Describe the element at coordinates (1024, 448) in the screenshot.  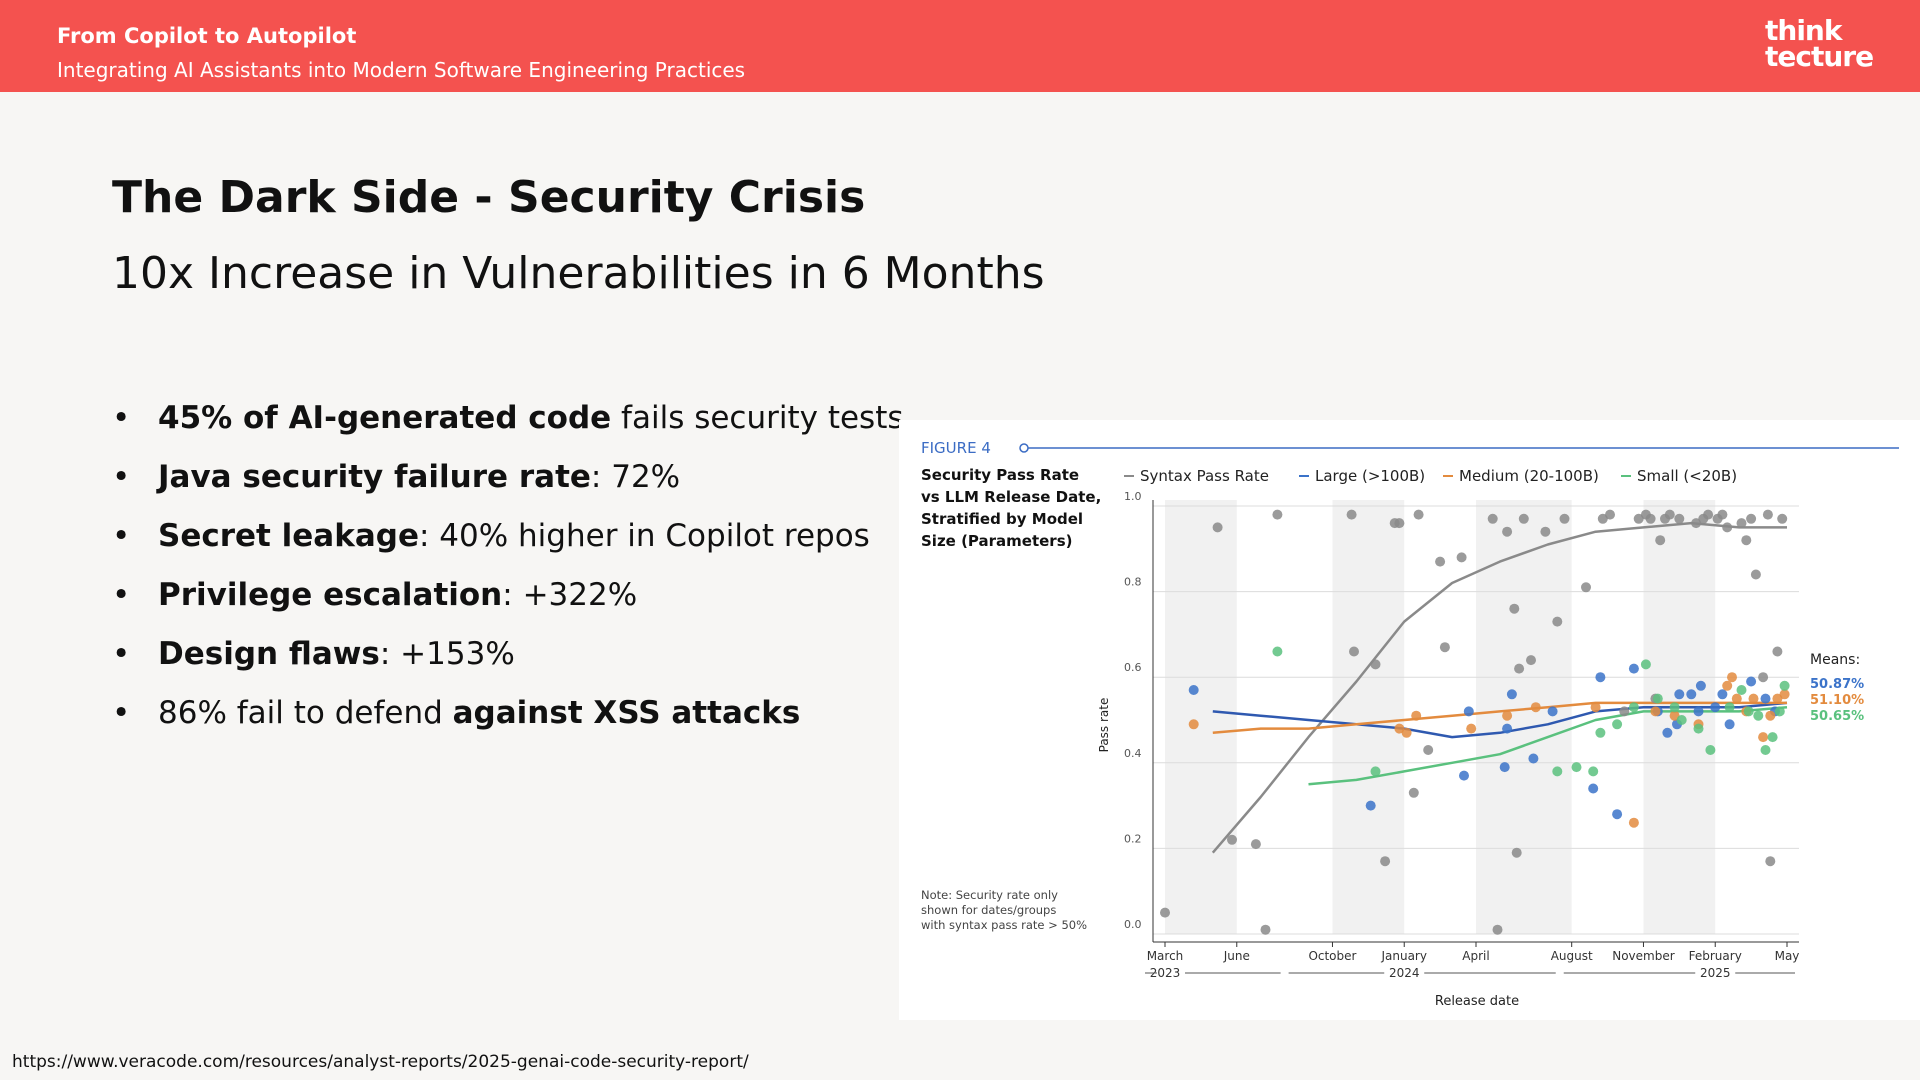
I see `figure-rule-dot` at that location.